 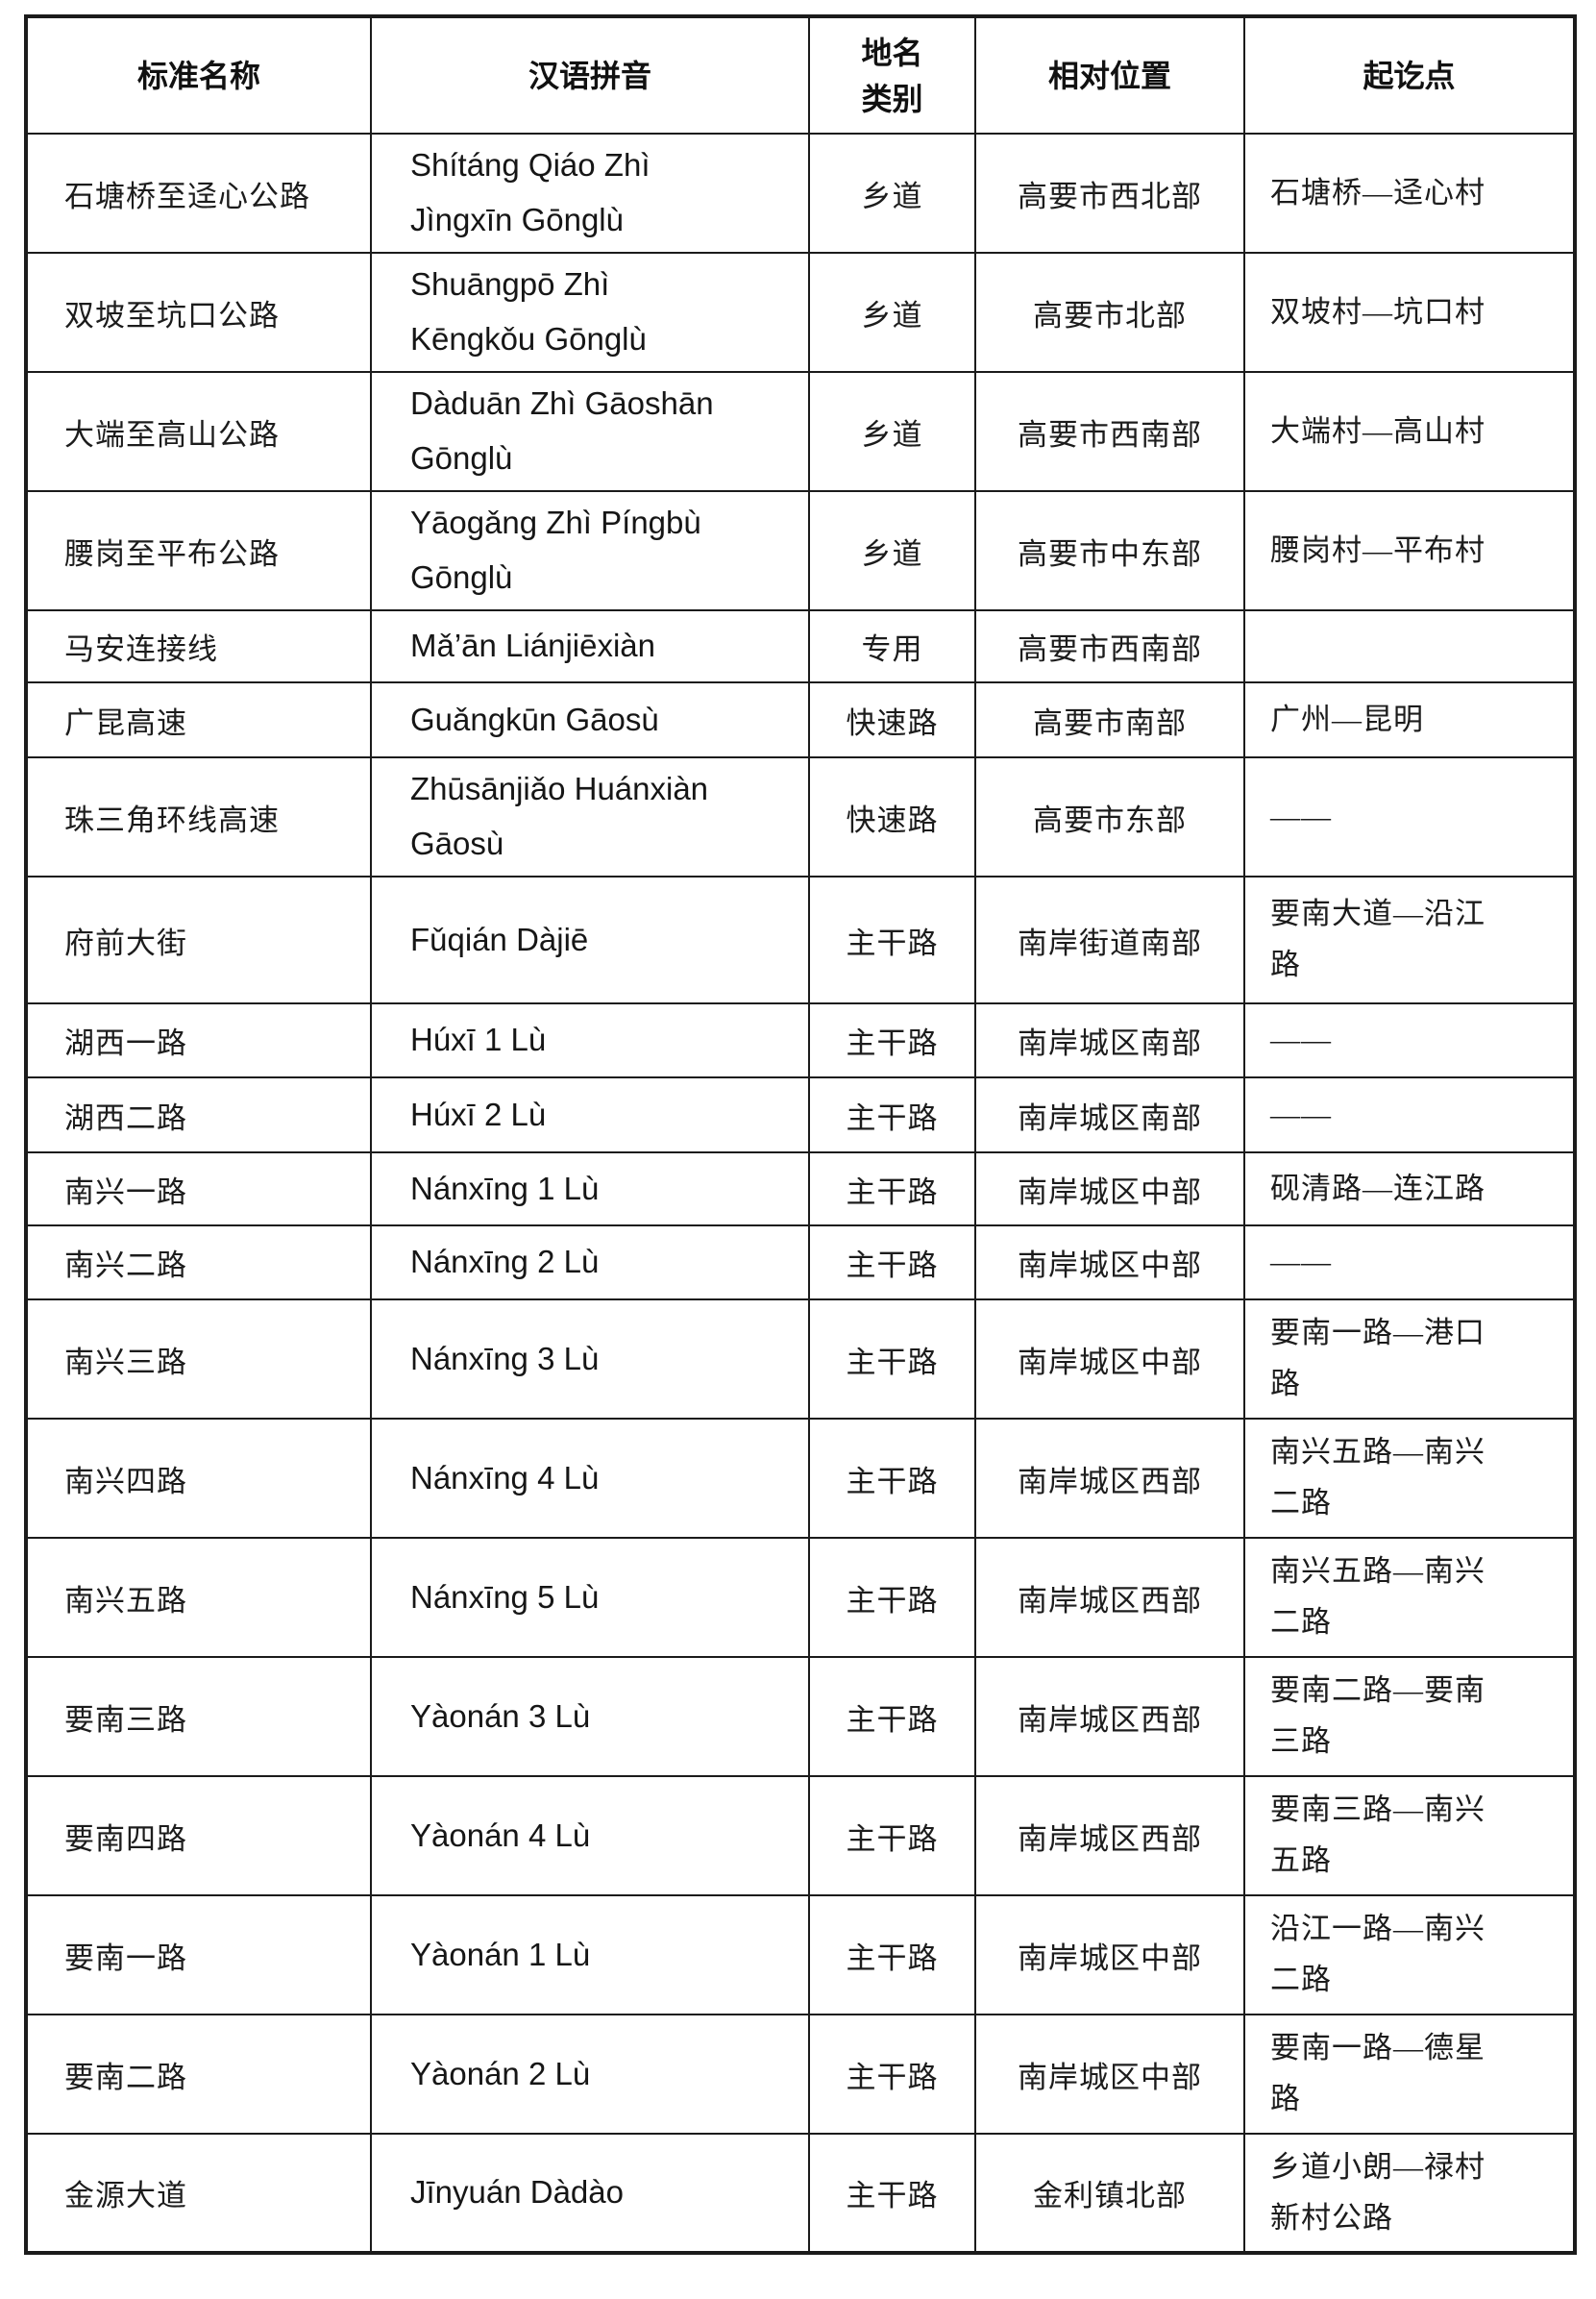 I want to click on table-row: 要南四路 Yàonán 4 Lù 主干路 南岸城区西部 要南三路—南兴 五路, so click(x=800, y=1835).